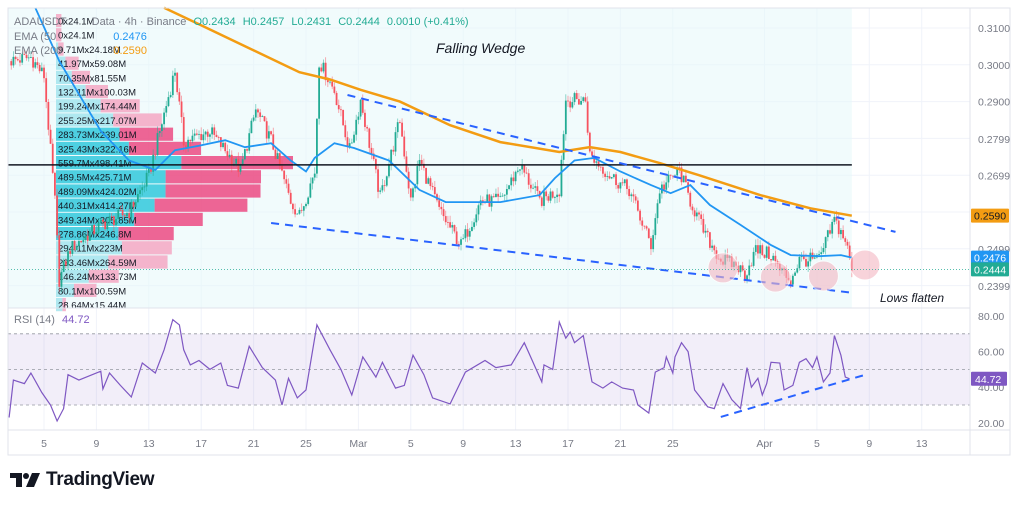  I want to click on rsi-legend: RSI (14) 44.72, so click(54, 320).